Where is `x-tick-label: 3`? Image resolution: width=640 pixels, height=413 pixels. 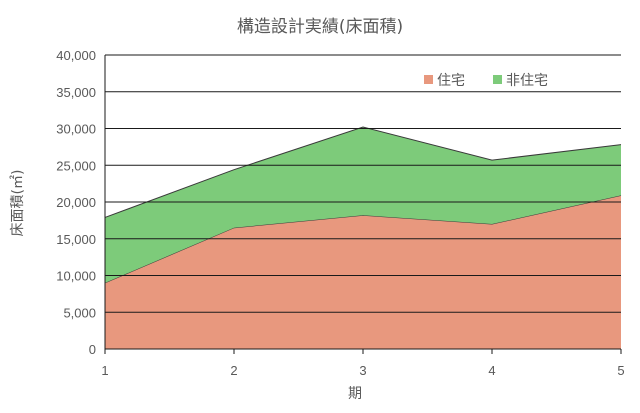
x-tick-label: 3 is located at coordinates (362, 370).